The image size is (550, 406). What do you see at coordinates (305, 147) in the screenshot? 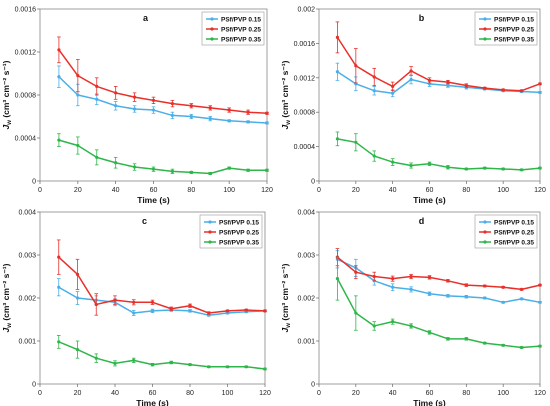
I see `y-tick-label: 0.0004` at bounding box center [305, 147].